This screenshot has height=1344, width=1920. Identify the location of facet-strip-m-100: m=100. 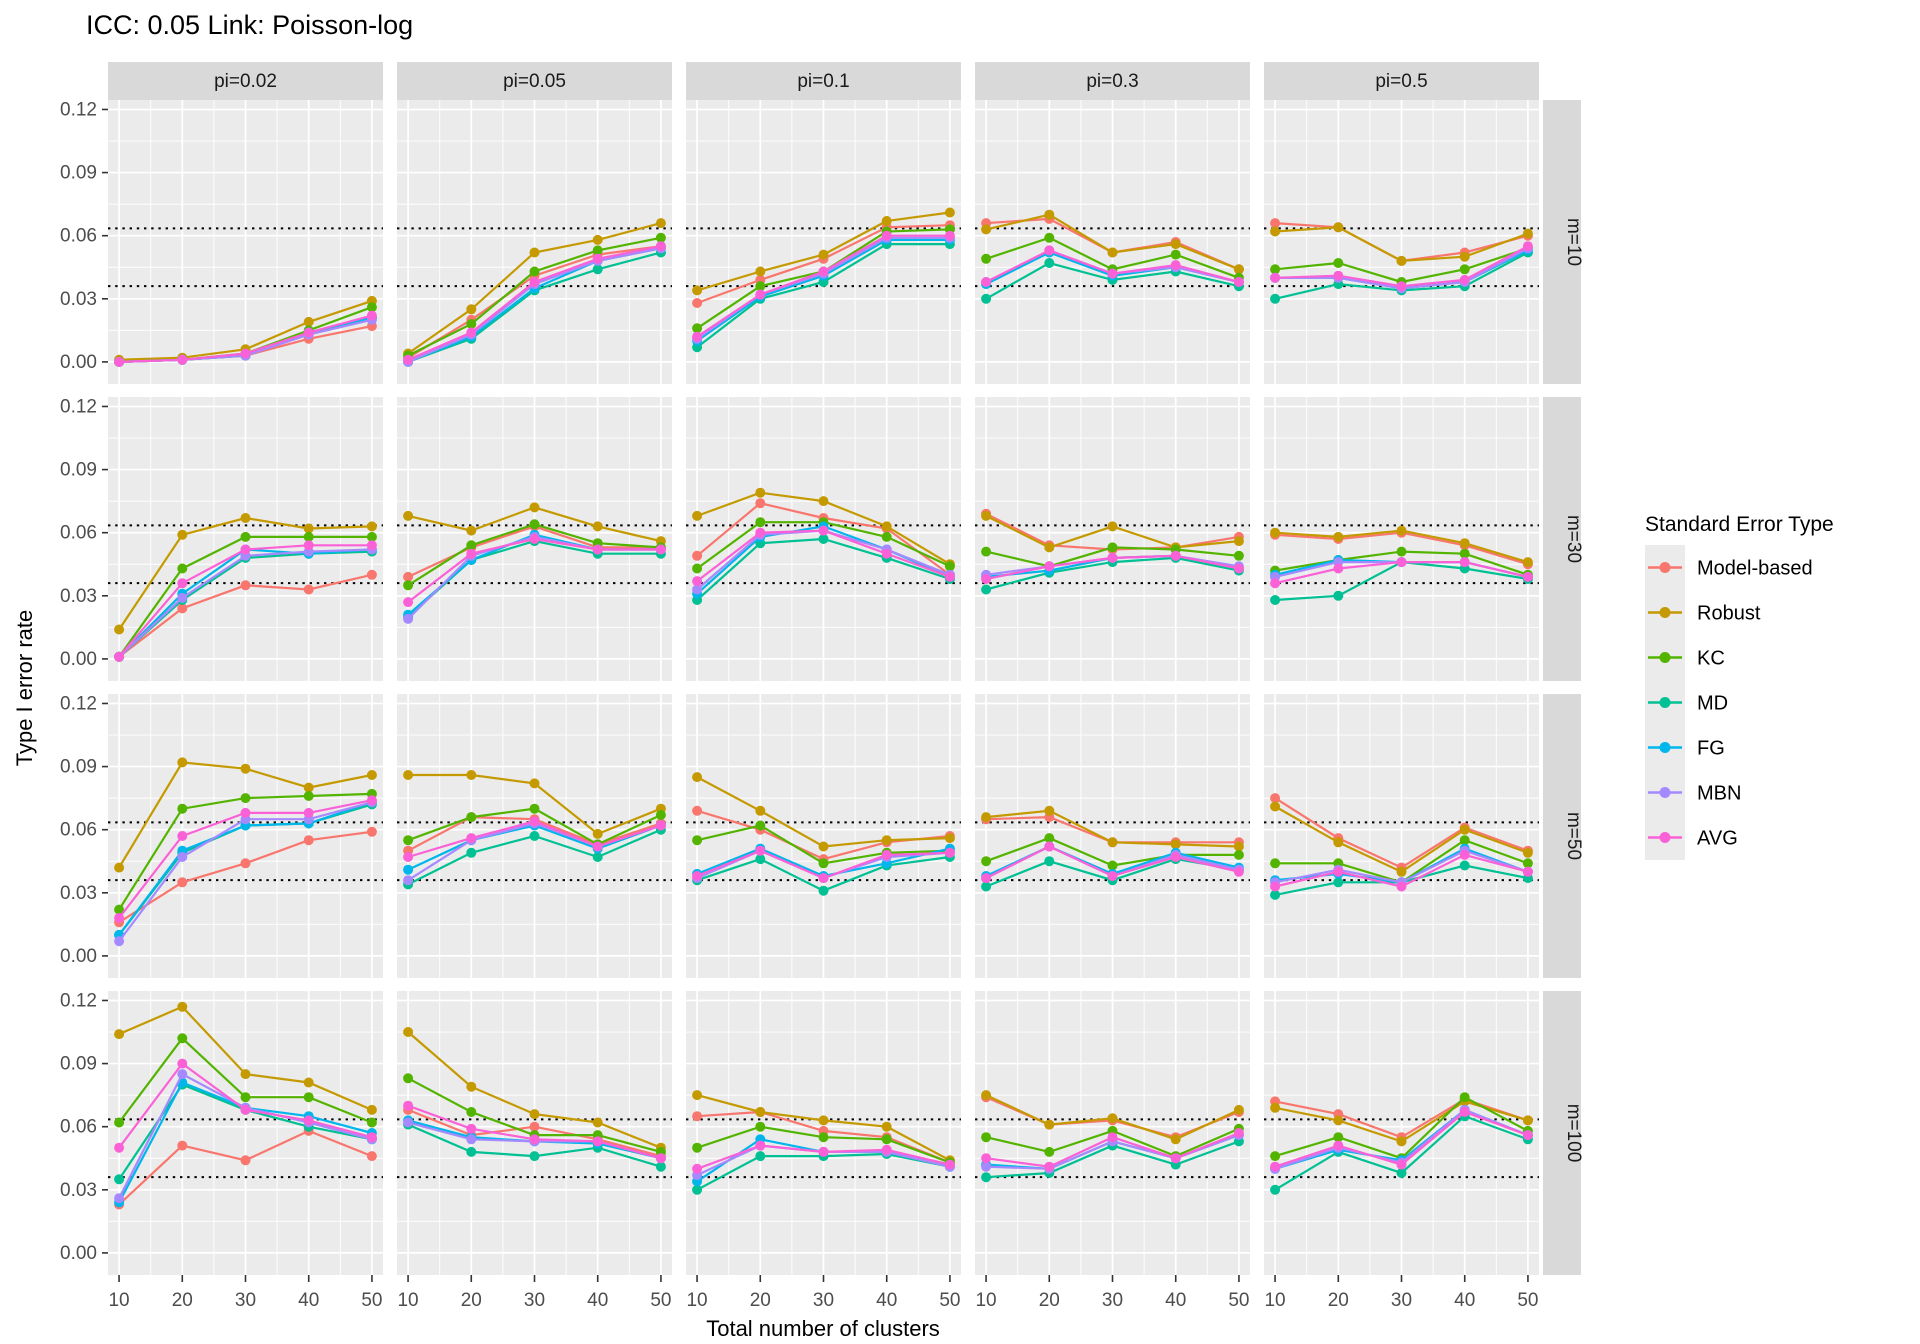
(1563, 1133).